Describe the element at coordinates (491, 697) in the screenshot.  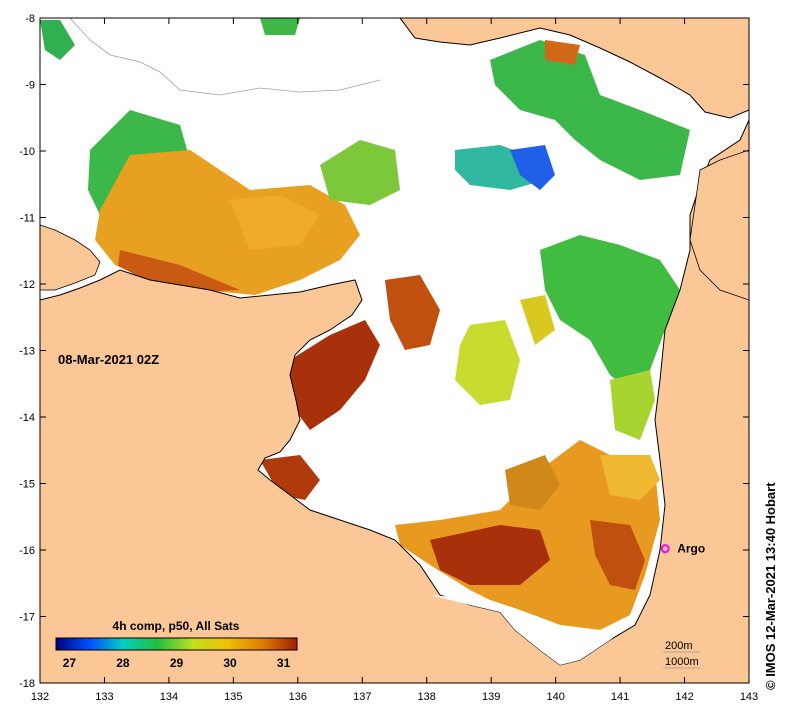
I see `lon-tick-label: 139` at that location.